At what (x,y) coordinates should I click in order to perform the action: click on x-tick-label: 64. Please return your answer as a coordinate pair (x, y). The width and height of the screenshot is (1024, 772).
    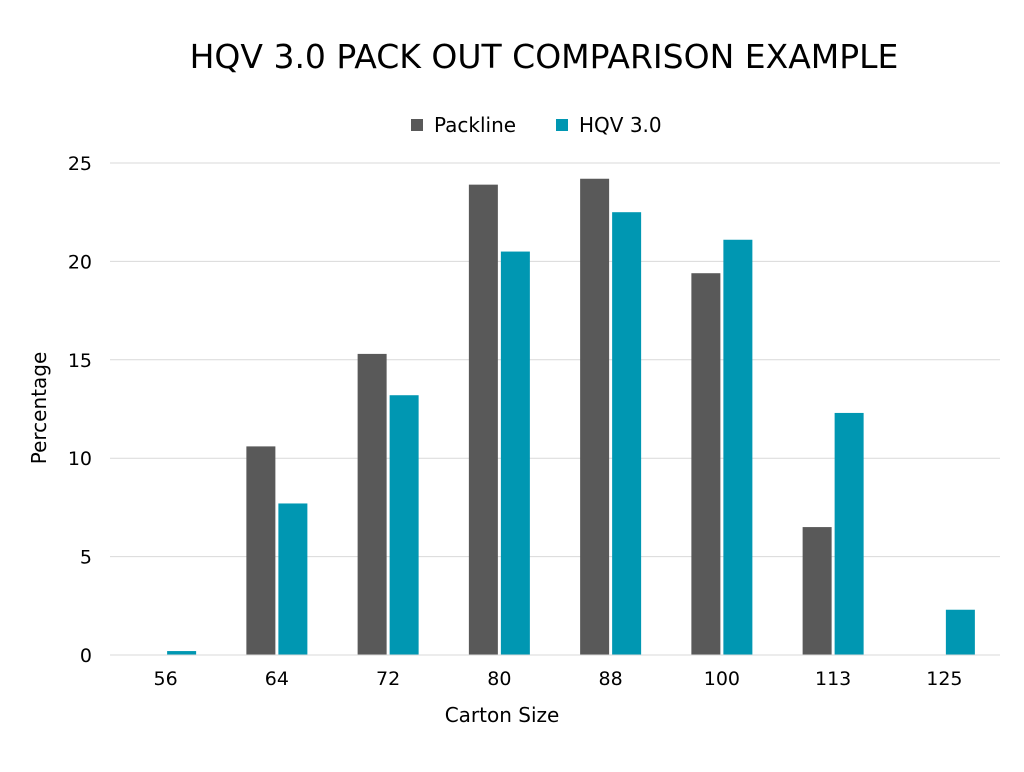
    Looking at the image, I should click on (277, 679).